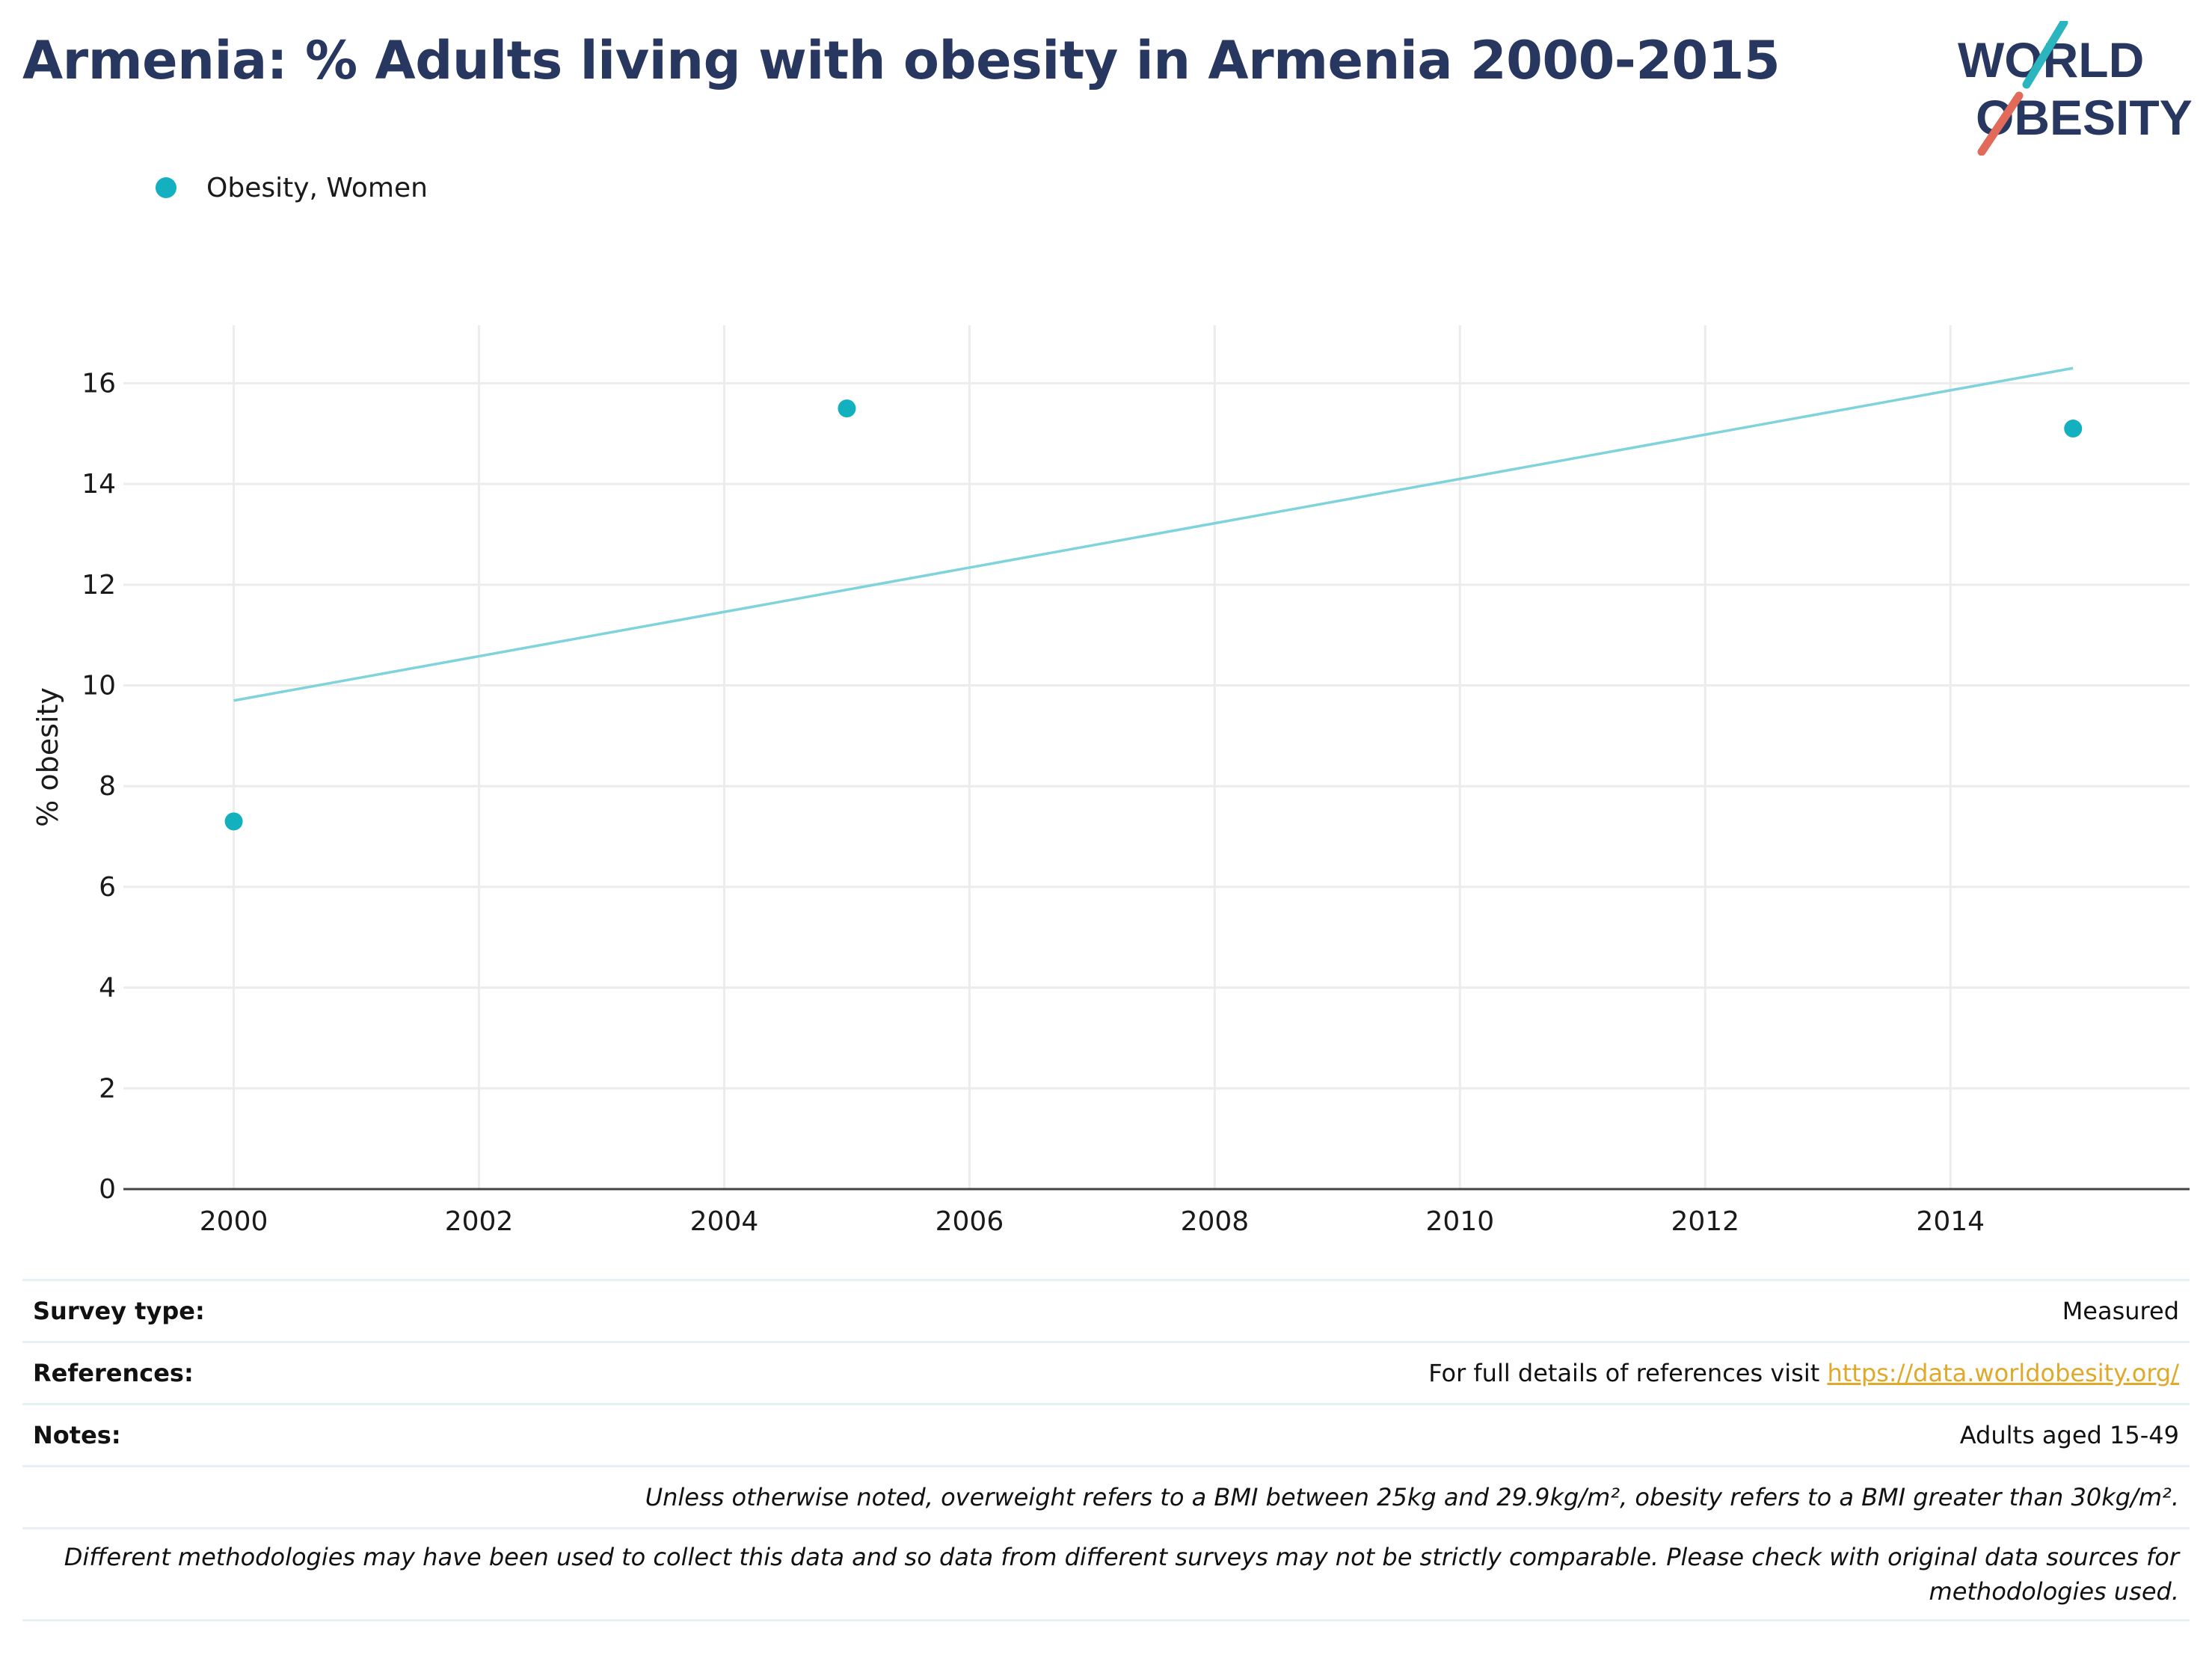  I want to click on chart-legend: Obesity, Women, so click(292, 188).